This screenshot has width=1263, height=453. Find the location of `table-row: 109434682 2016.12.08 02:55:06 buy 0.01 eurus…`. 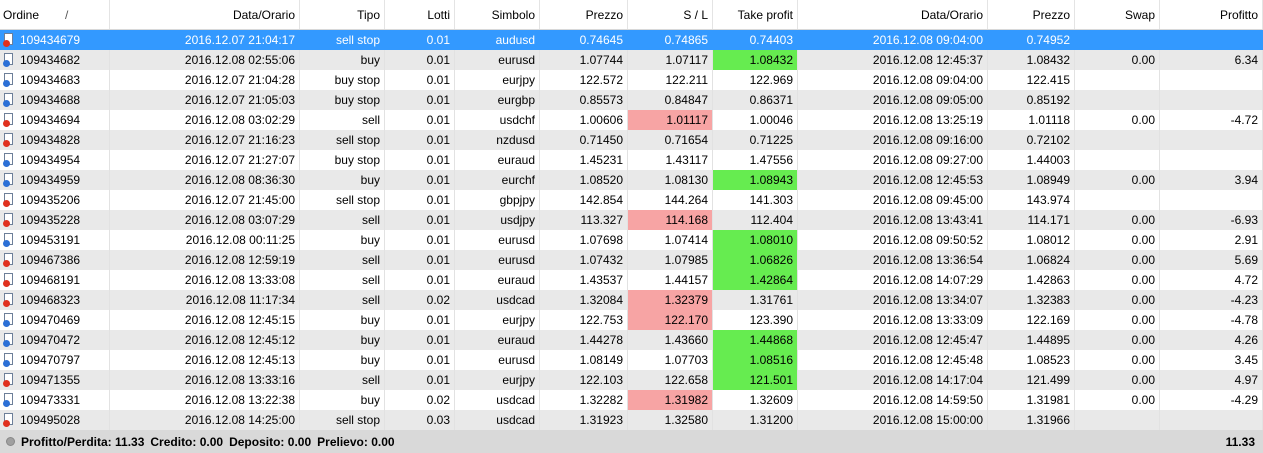

table-row: 109434682 2016.12.08 02:55:06 buy 0.01 eurus… is located at coordinates (631, 60).